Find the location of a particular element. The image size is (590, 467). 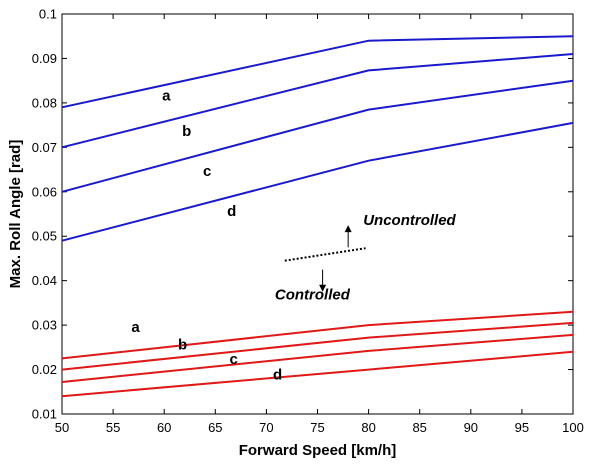

x-tick-label: 55 is located at coordinates (113, 427).